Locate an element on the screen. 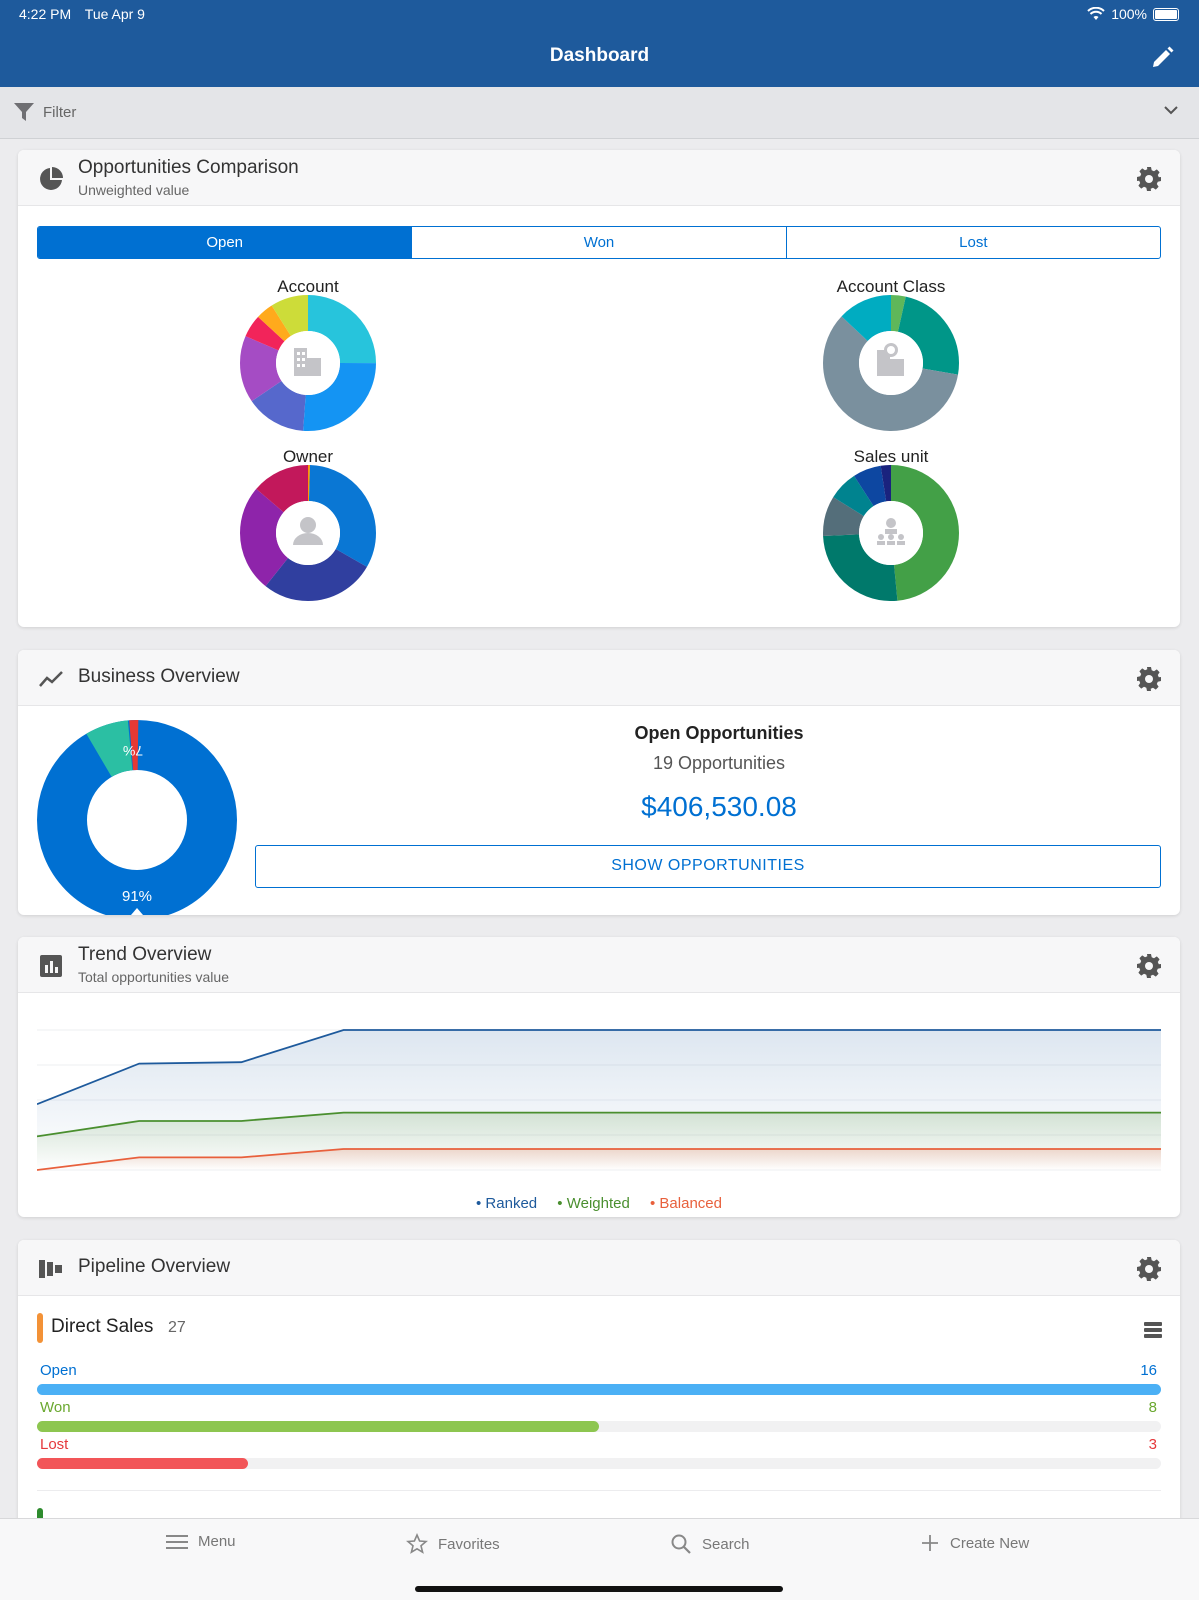 The height and width of the screenshot is (1600, 1199). series-area-balanced is located at coordinates (599, 1159).